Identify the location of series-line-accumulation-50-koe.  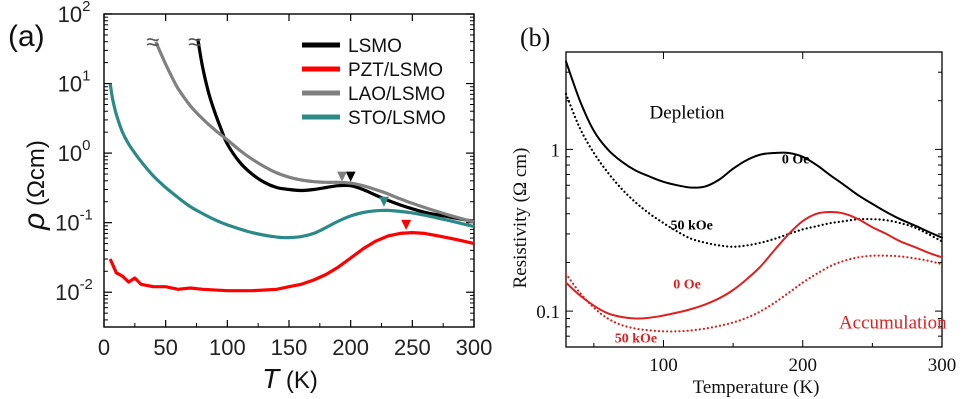
(754, 293).